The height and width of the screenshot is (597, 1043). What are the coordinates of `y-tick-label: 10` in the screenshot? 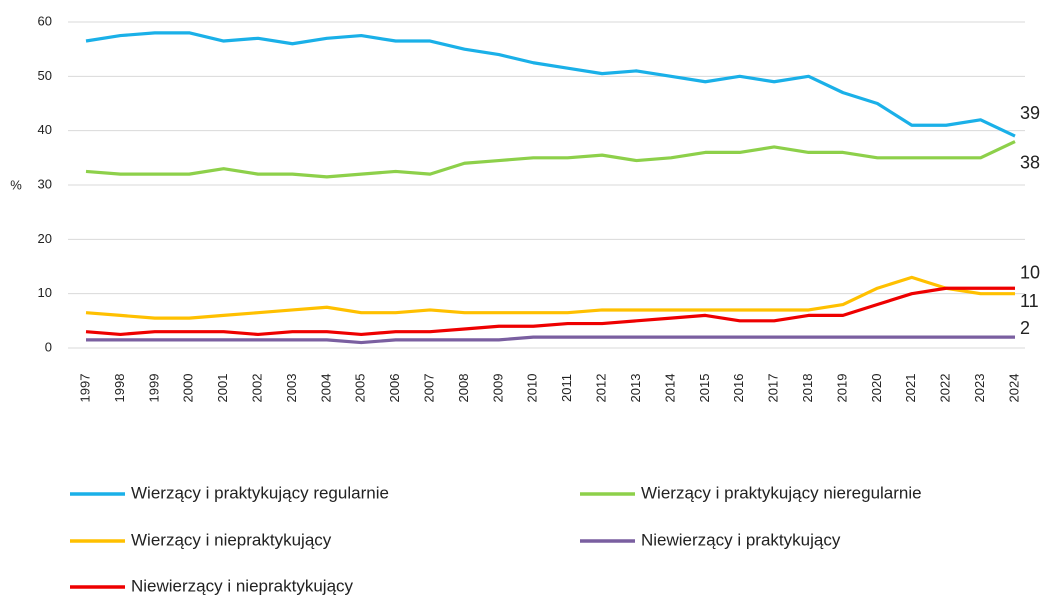 It's located at (45, 292).